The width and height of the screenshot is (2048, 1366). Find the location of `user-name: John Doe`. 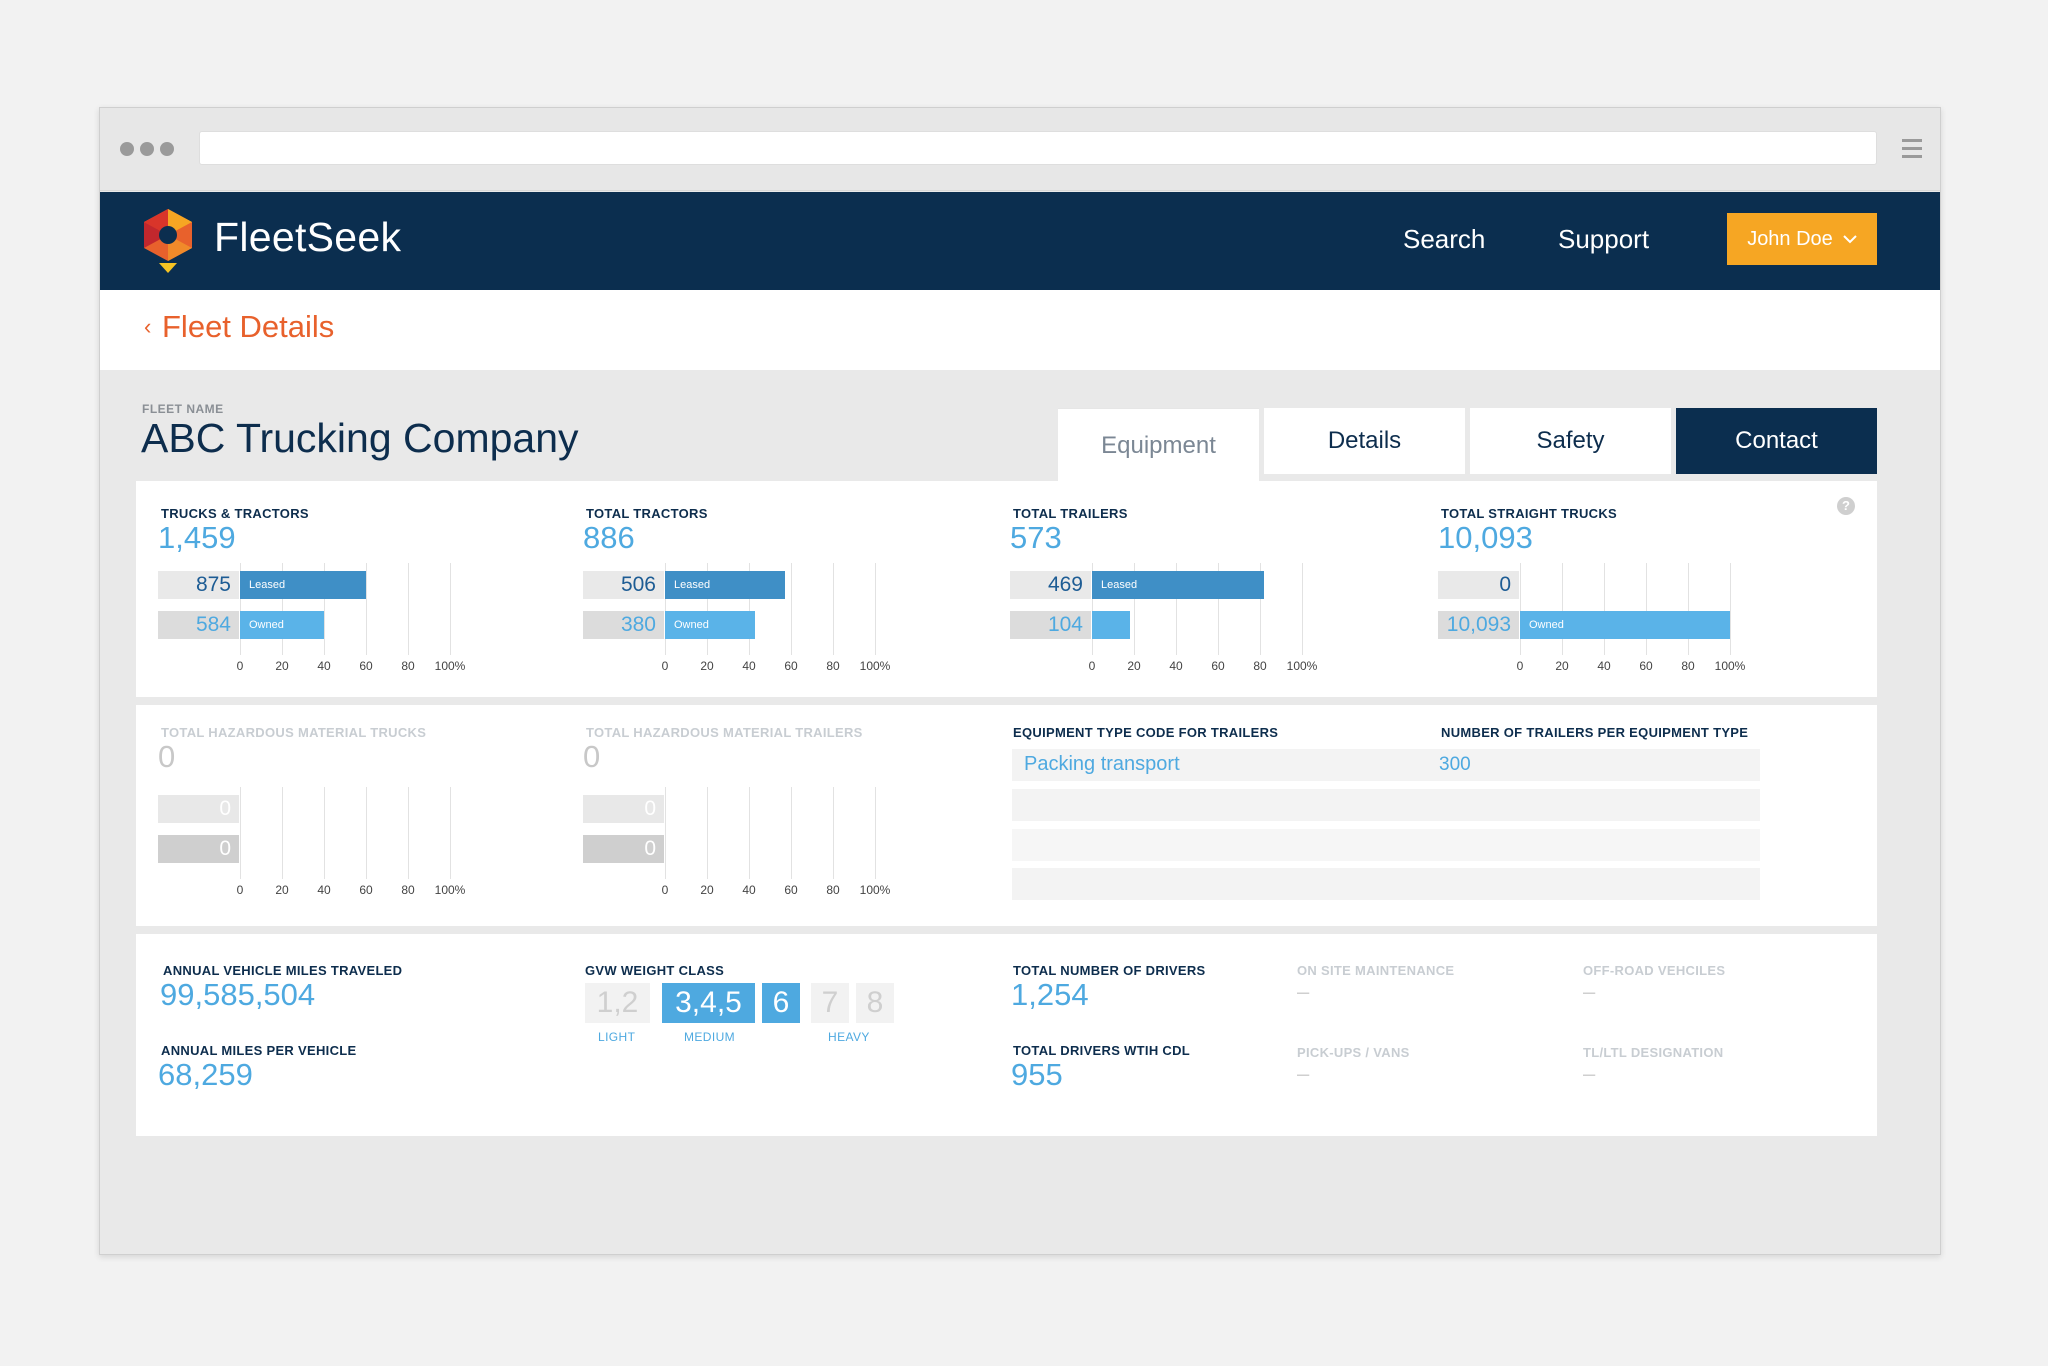

user-name: John Doe is located at coordinates (1790, 238).